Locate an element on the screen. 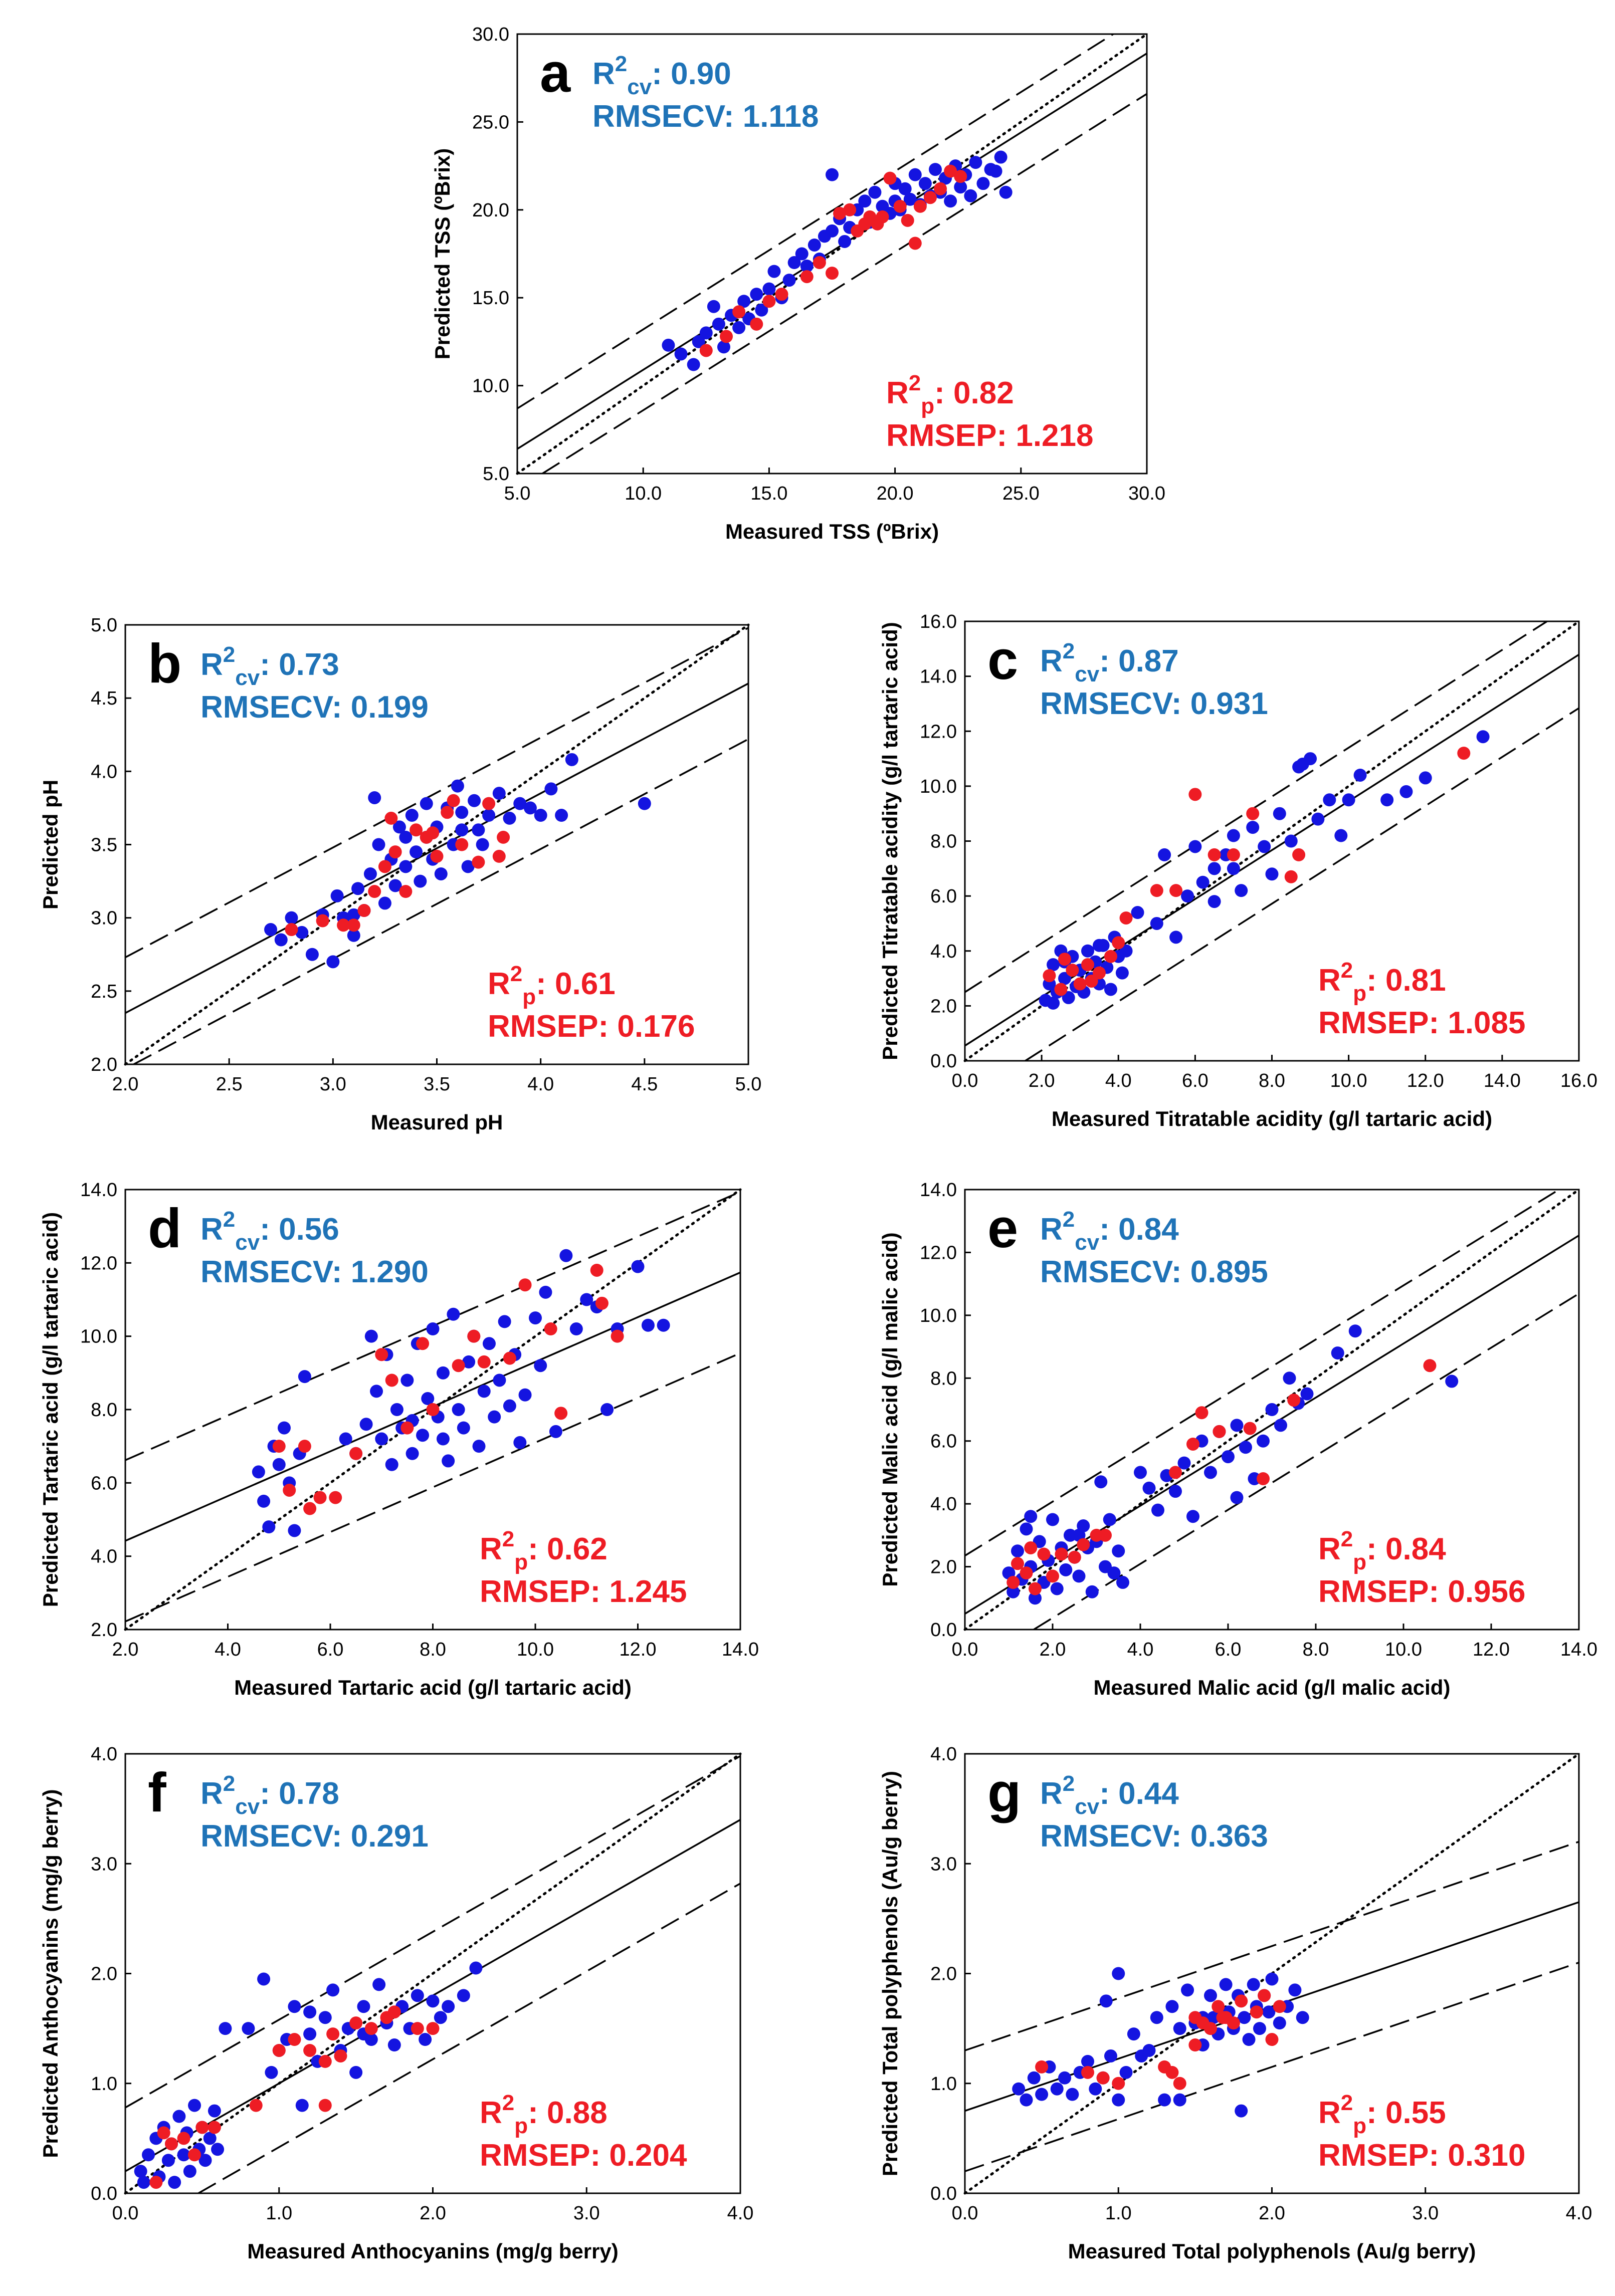 The width and height of the screenshot is (1615, 2296). y-axis-label: Predicted TSS (ºBrix) is located at coordinates (443, 253).